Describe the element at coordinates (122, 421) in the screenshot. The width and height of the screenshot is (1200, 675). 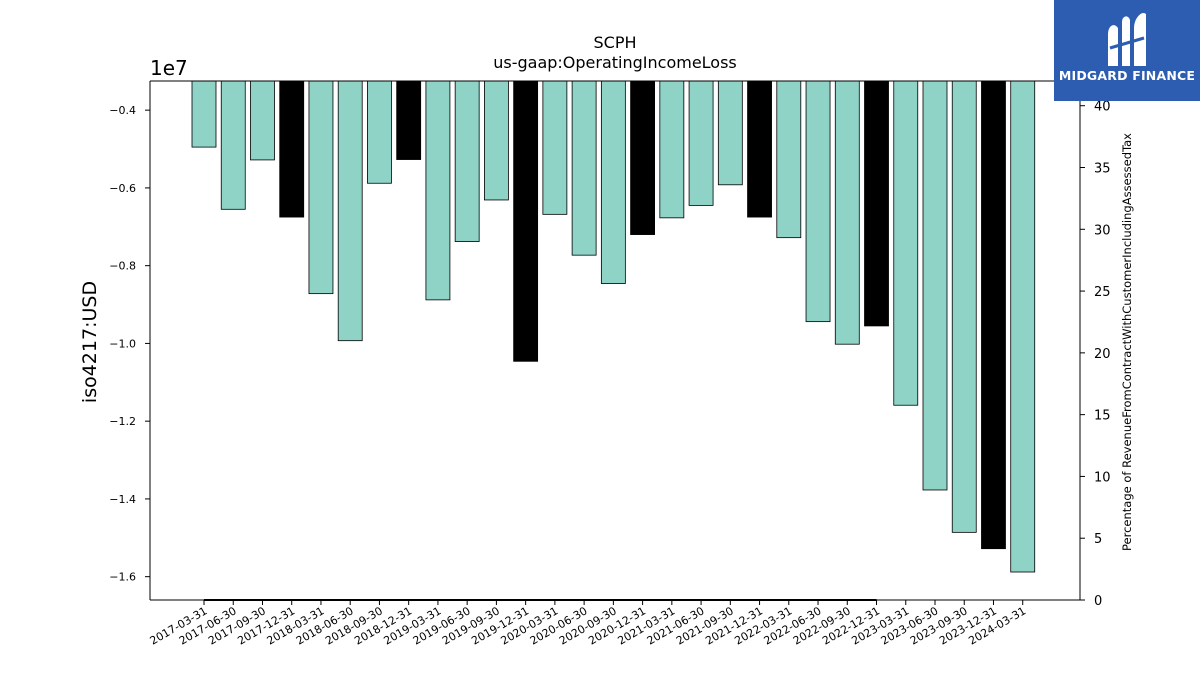
I see `y-tick-label: −1.2` at that location.